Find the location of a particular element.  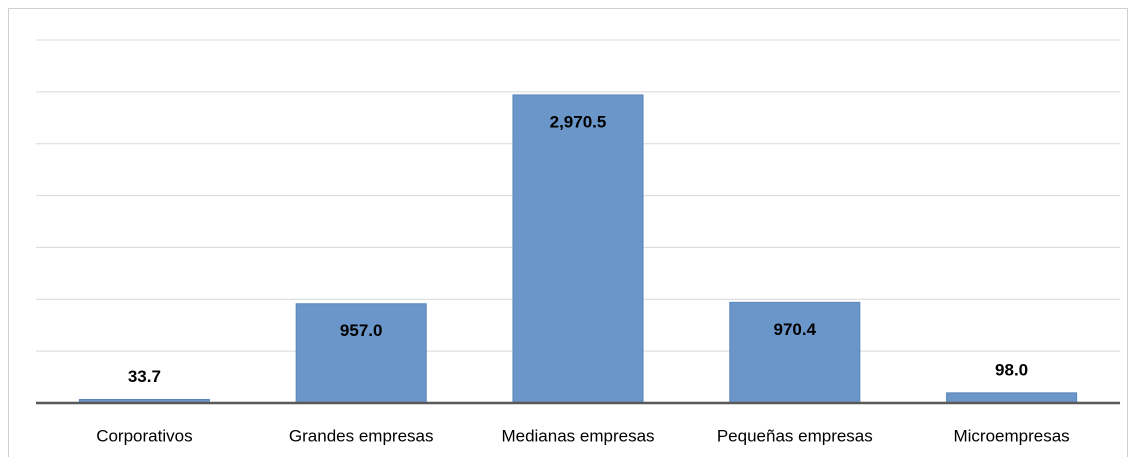

data-label: 33.7 is located at coordinates (144, 376).